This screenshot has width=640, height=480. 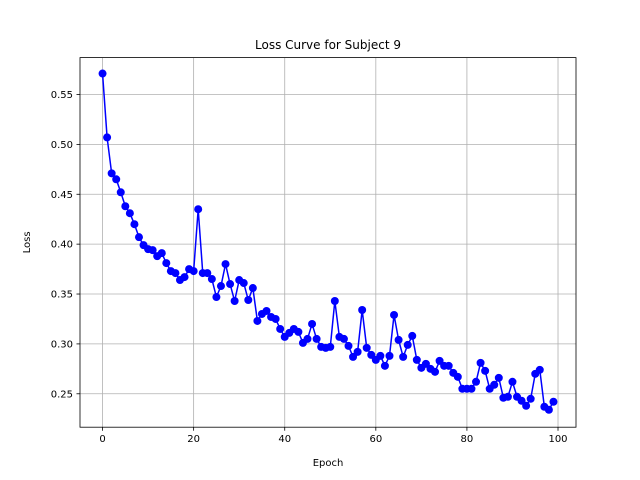 What do you see at coordinates (193, 439) in the screenshot?
I see `x-tick-label: 20` at bounding box center [193, 439].